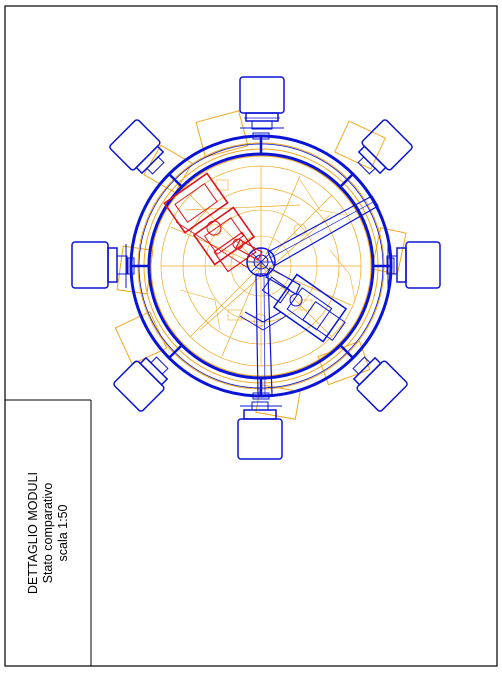 Image resolution: width=502 pixels, height=675 pixels. Describe the element at coordinates (210, 222) in the screenshot. I see `red-cabin` at that location.